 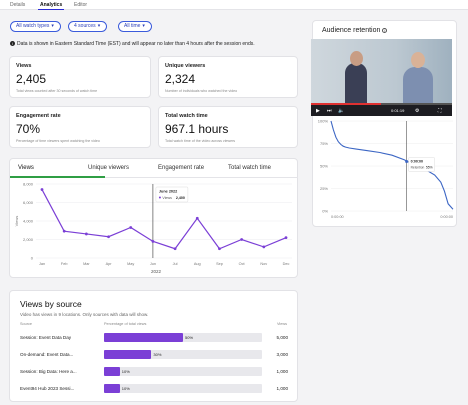 I want to click on chart-tab-total-watch-time: Total watch time, so click(x=250, y=168).